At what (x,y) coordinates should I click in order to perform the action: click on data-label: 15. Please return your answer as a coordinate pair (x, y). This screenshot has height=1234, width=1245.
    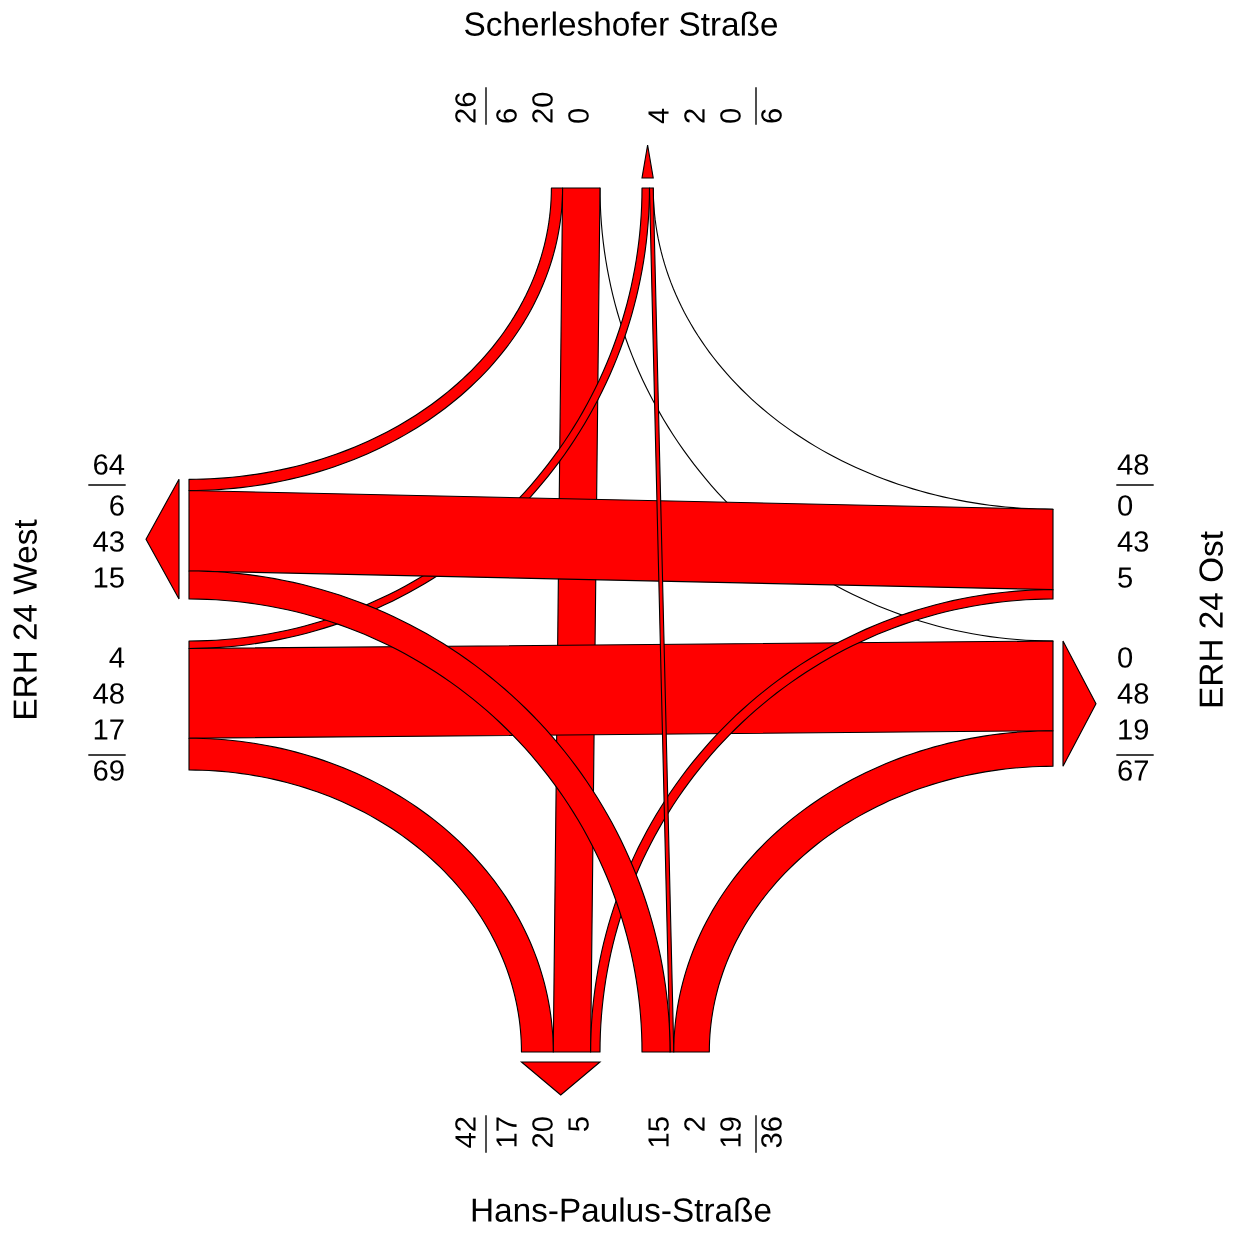
    Looking at the image, I should click on (109, 577).